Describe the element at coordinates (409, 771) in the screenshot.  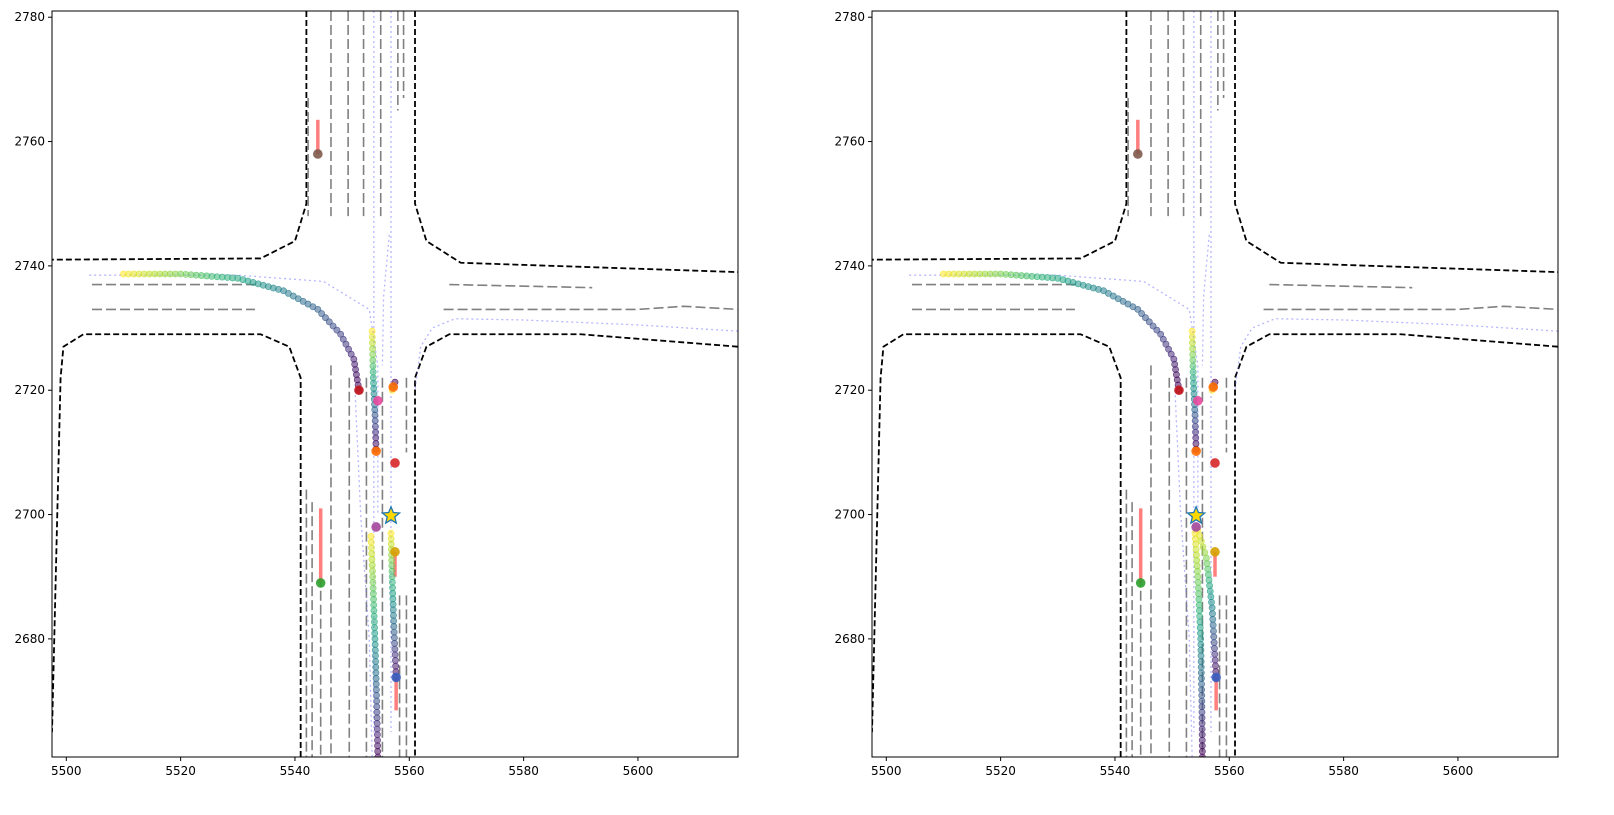
I see `x-tick-label: 5560` at that location.